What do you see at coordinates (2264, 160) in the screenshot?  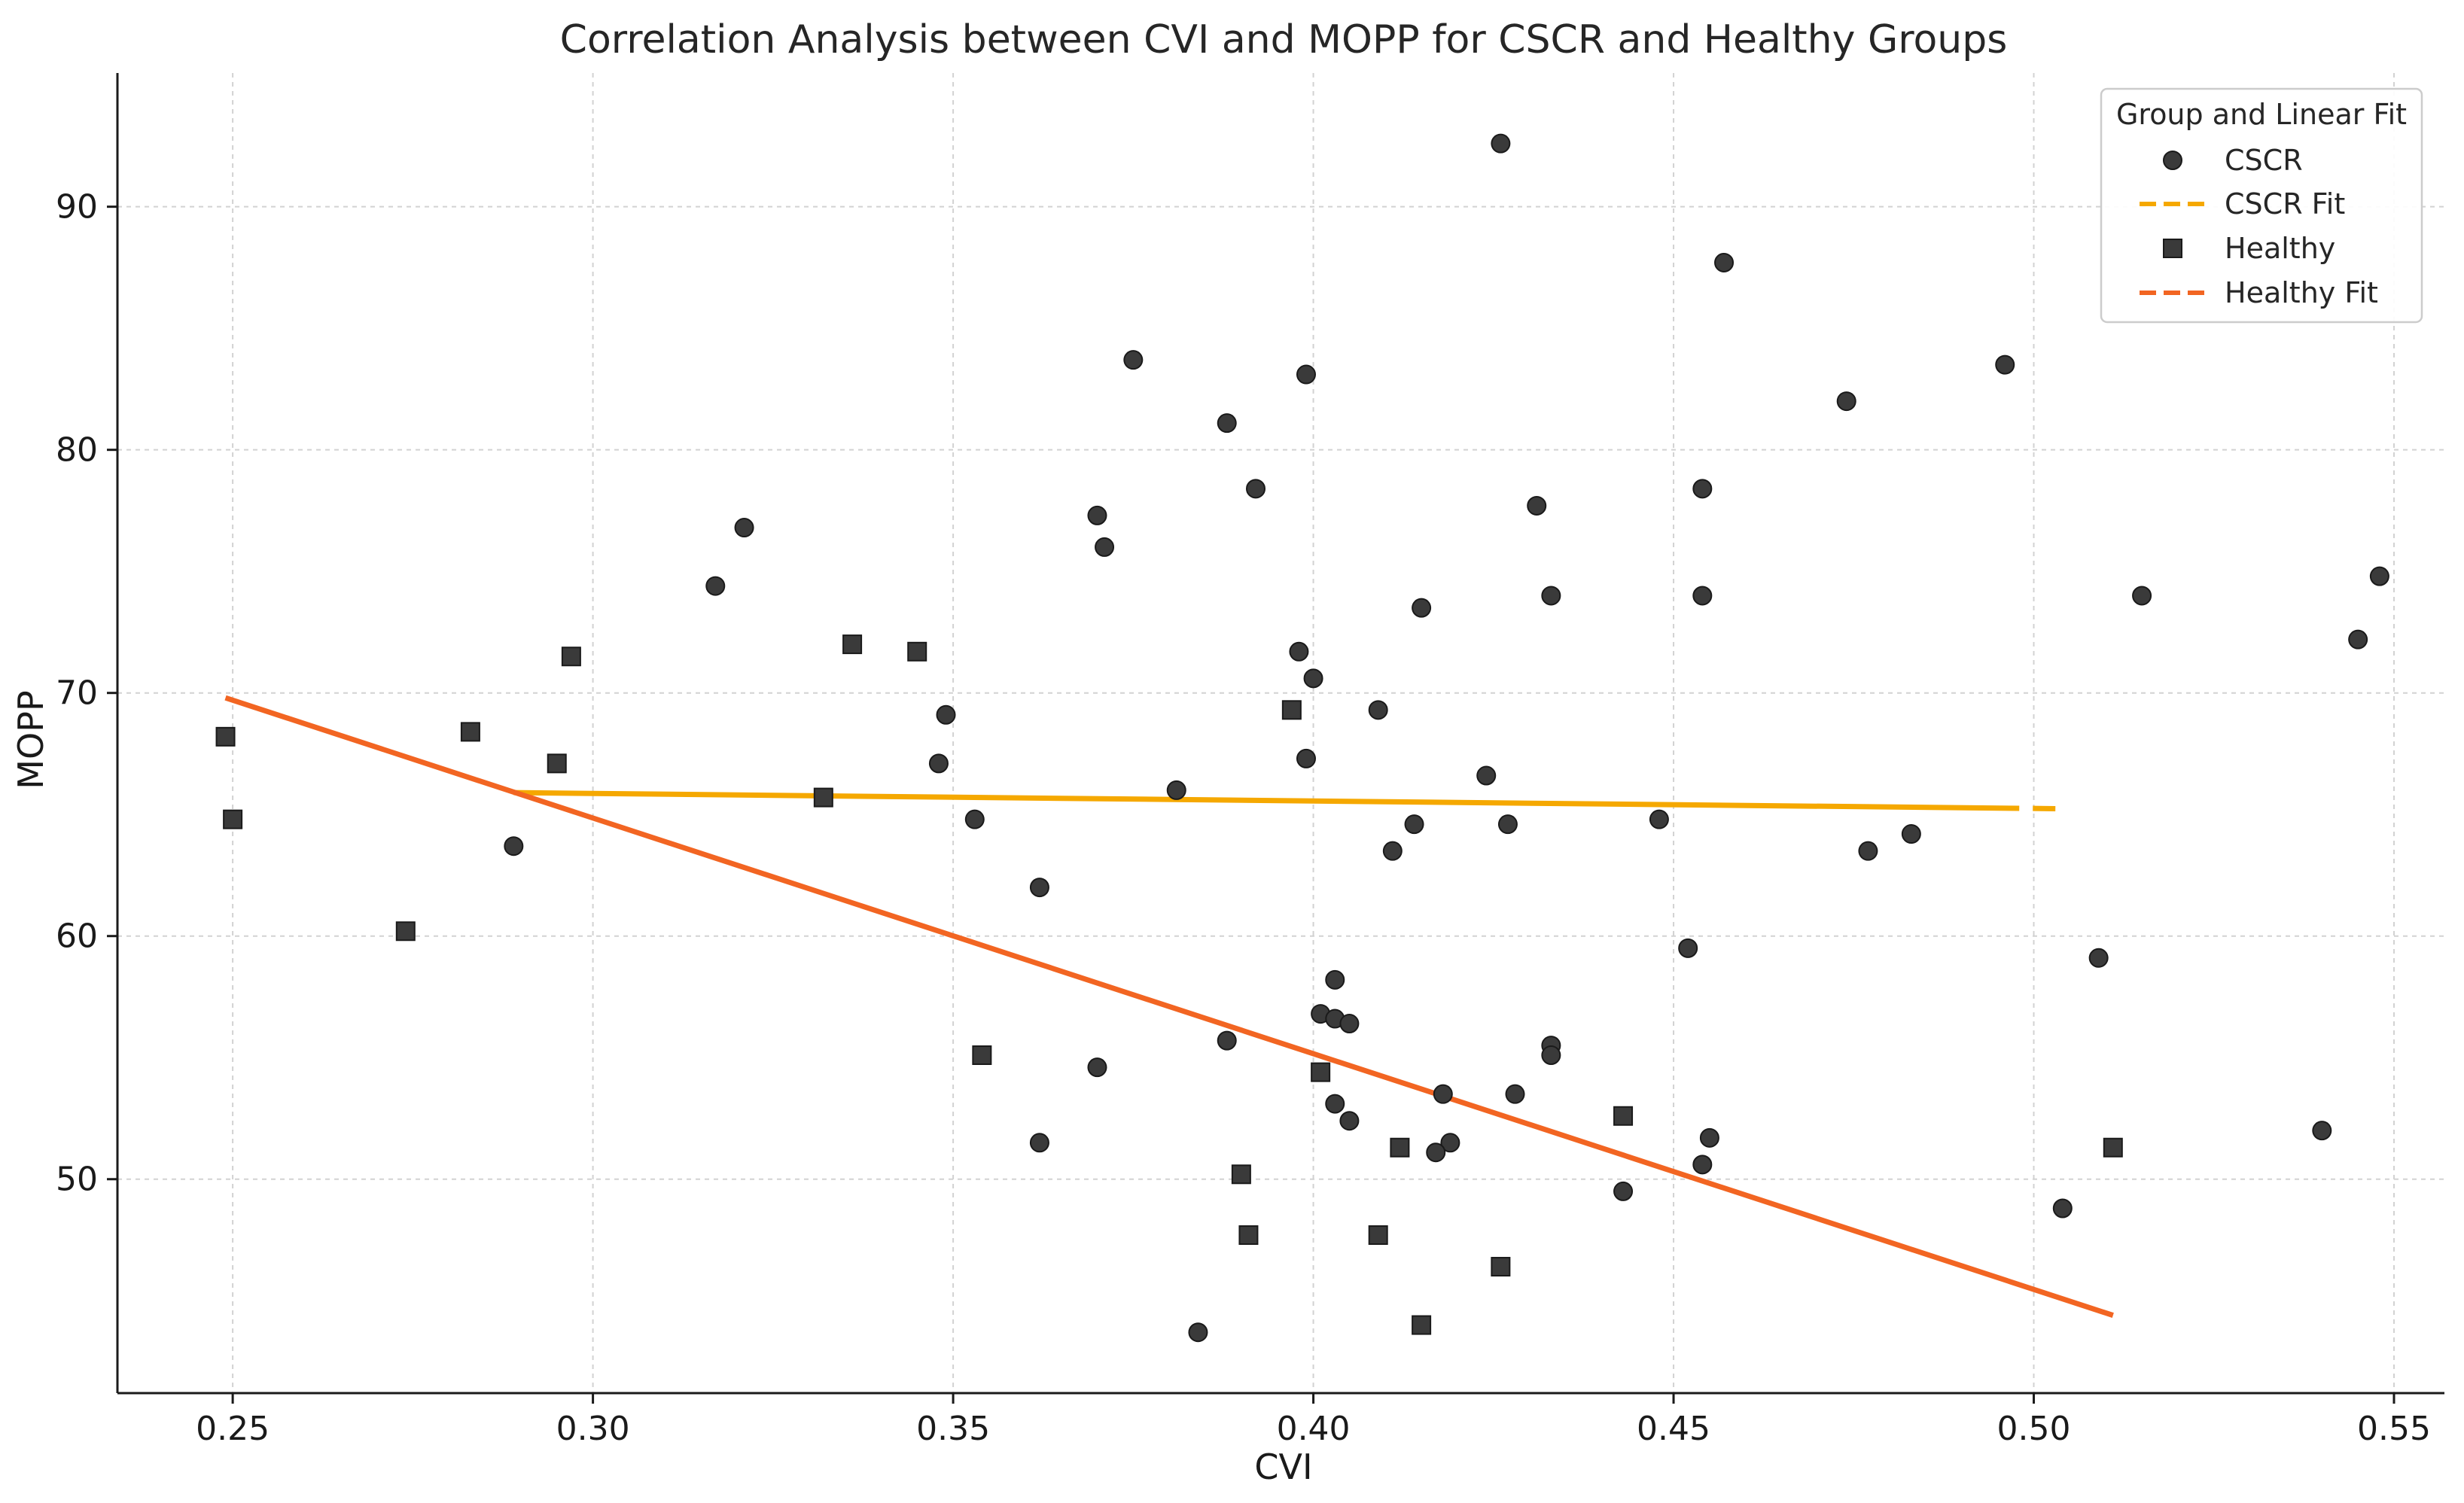 I see `legend-label-cscr: CSCR` at bounding box center [2264, 160].